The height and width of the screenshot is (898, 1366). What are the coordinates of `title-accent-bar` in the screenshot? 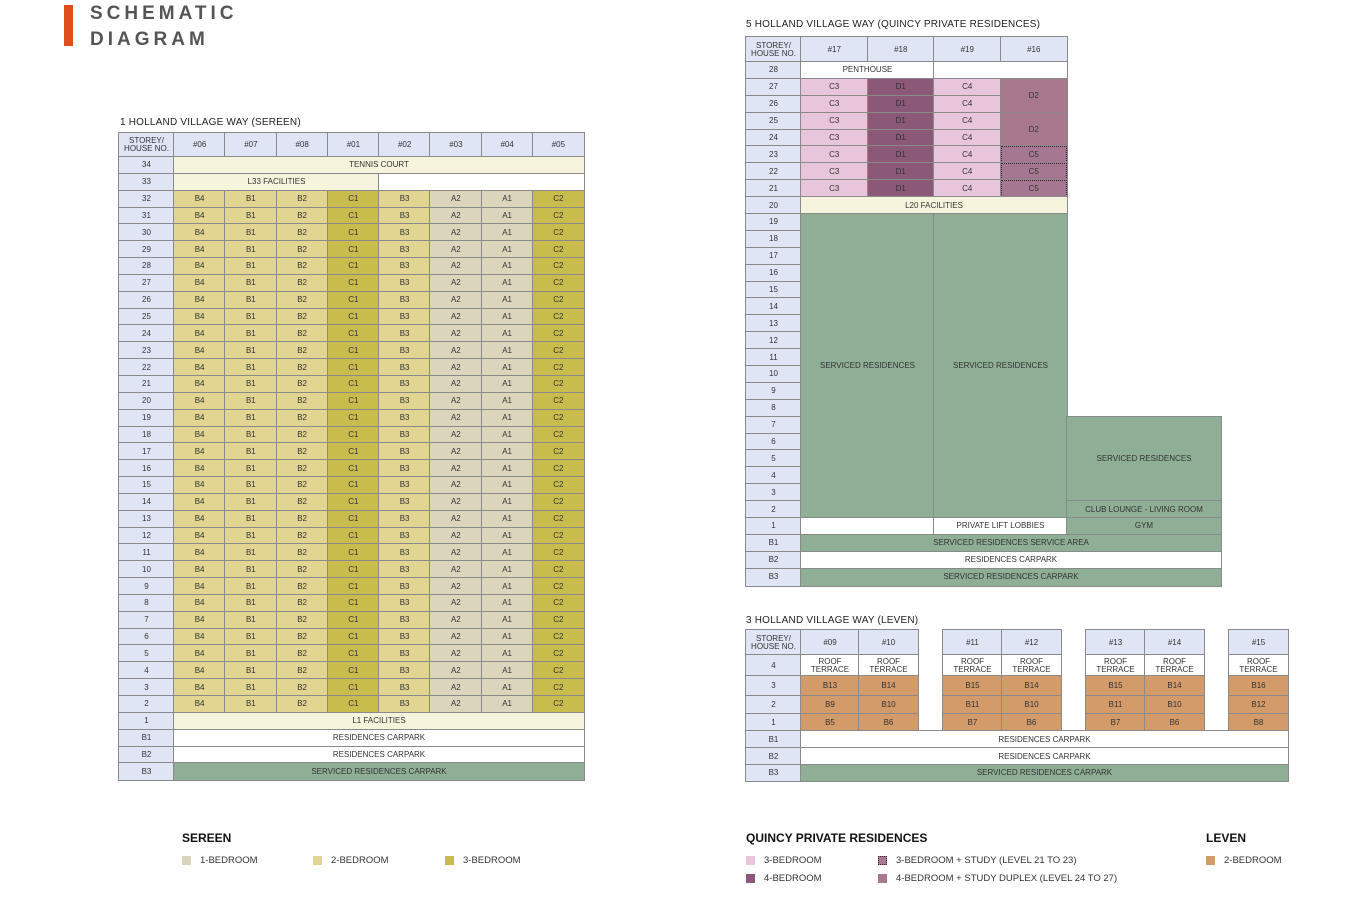 It's located at (68, 25).